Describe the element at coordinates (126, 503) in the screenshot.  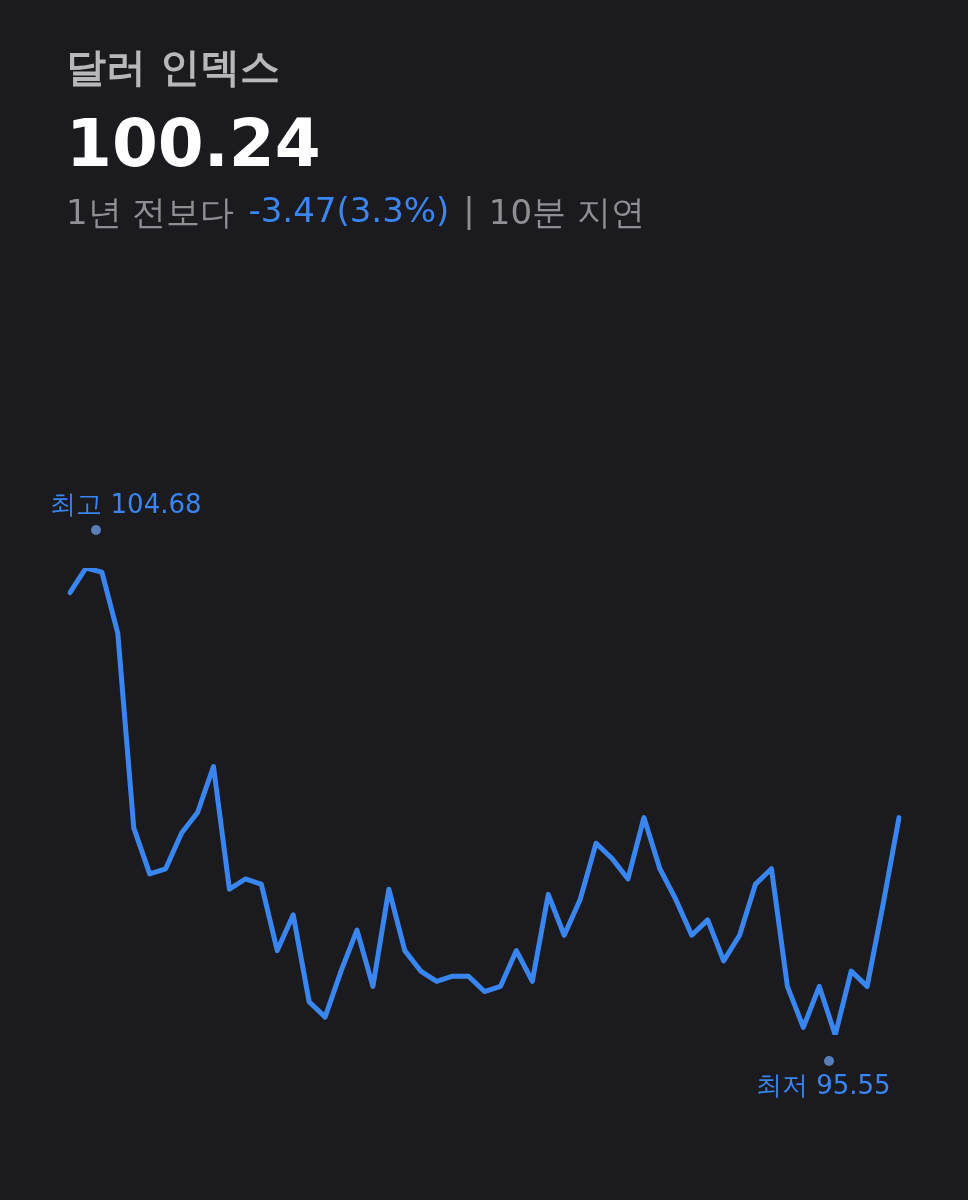
I see `data-label: 최고 104.68` at that location.